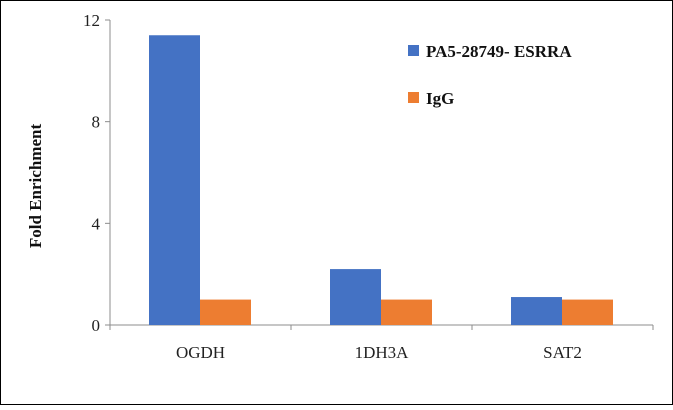  Describe the element at coordinates (355, 297) in the screenshot. I see `bar-esrra-1dh3a` at that location.